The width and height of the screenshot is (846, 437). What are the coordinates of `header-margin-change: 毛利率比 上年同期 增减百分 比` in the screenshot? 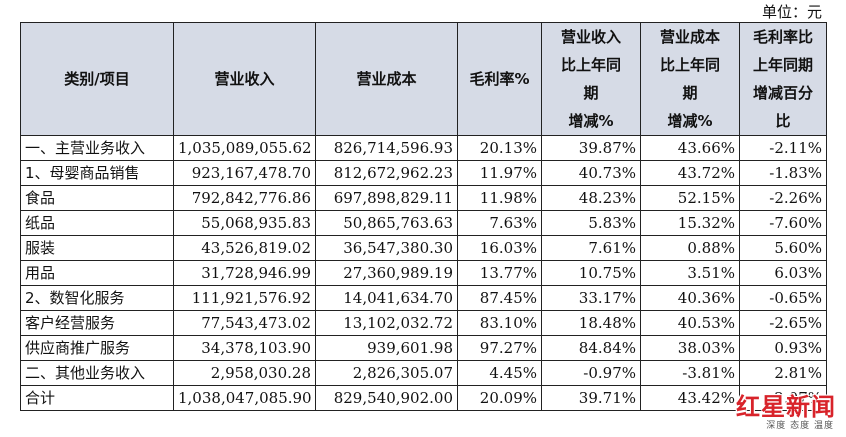 It's located at (783, 79).